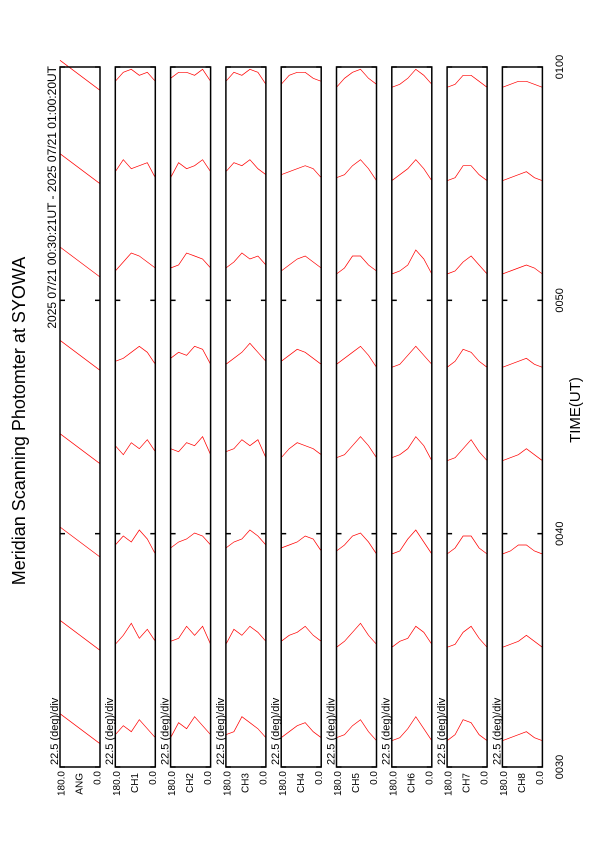 The width and height of the screenshot is (595, 842). I want to click on channel-label: CH7, so click(467, 783).